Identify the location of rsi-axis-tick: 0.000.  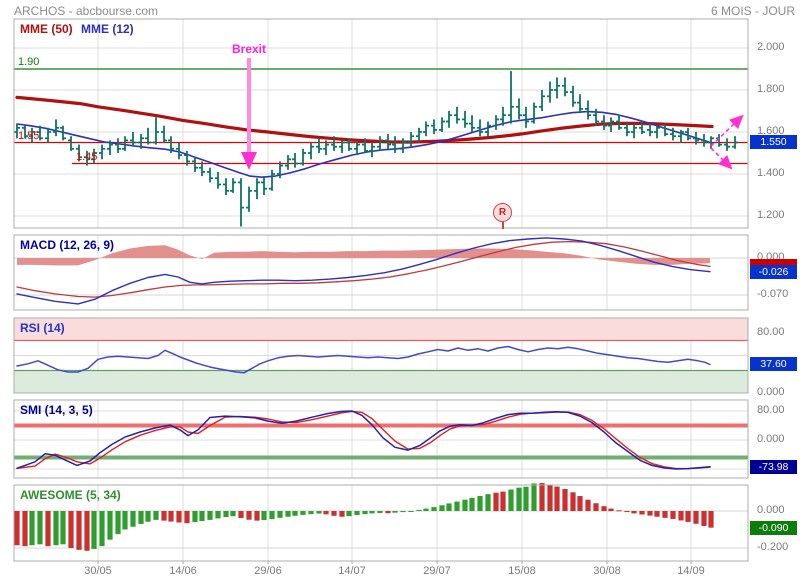
(771, 392).